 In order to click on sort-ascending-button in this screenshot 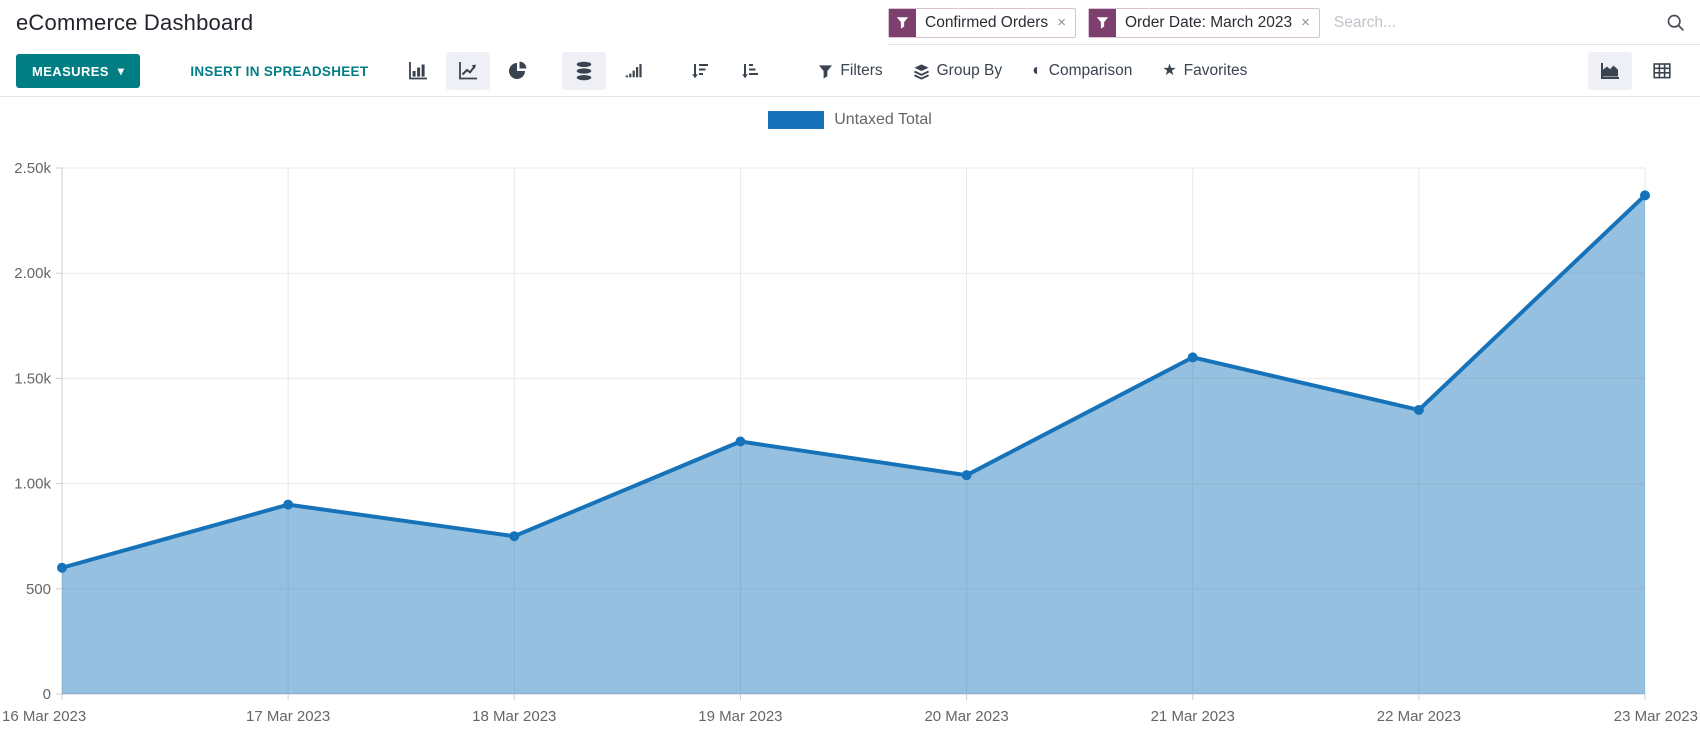, I will do `click(750, 71)`.